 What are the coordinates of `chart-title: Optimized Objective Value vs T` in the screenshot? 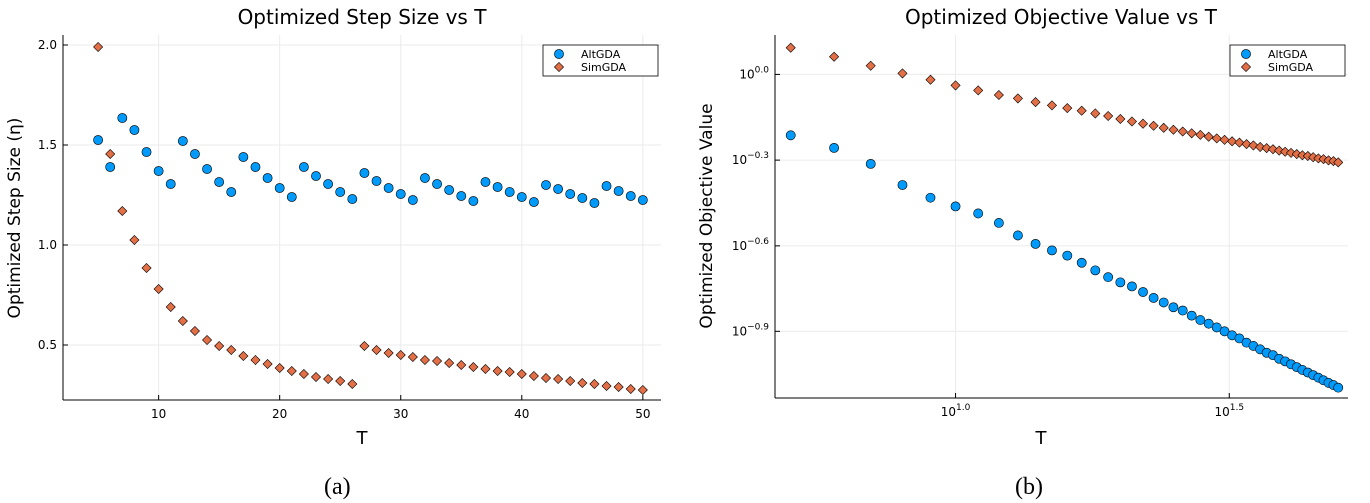 It's located at (1061, 17).